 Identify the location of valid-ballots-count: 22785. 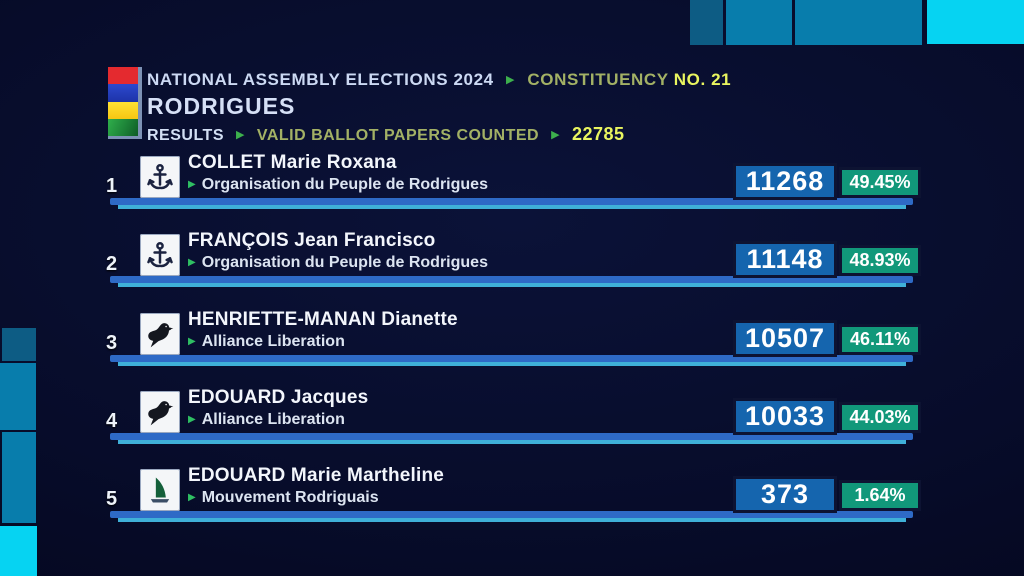
(598, 134).